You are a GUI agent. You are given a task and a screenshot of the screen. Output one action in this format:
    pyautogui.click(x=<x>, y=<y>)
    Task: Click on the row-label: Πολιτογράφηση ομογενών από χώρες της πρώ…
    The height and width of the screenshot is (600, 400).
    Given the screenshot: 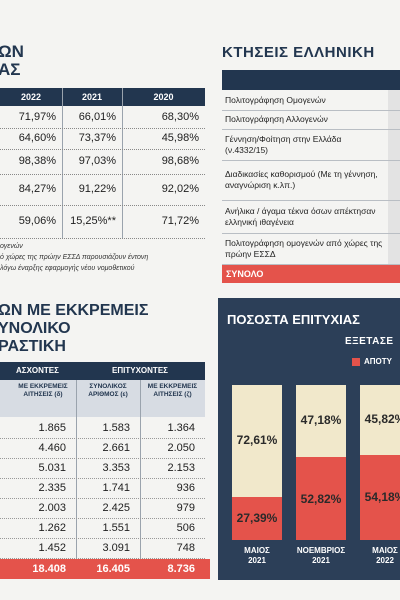 What is the action you would take?
    pyautogui.click(x=304, y=248)
    